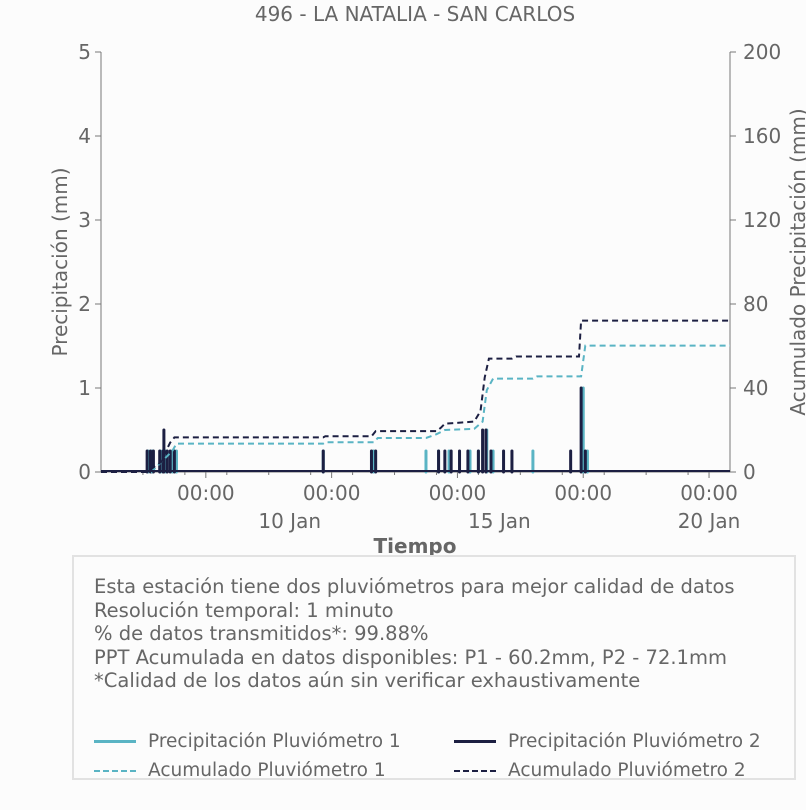  I want to click on y-tick-label-left: 3, so click(84, 220).